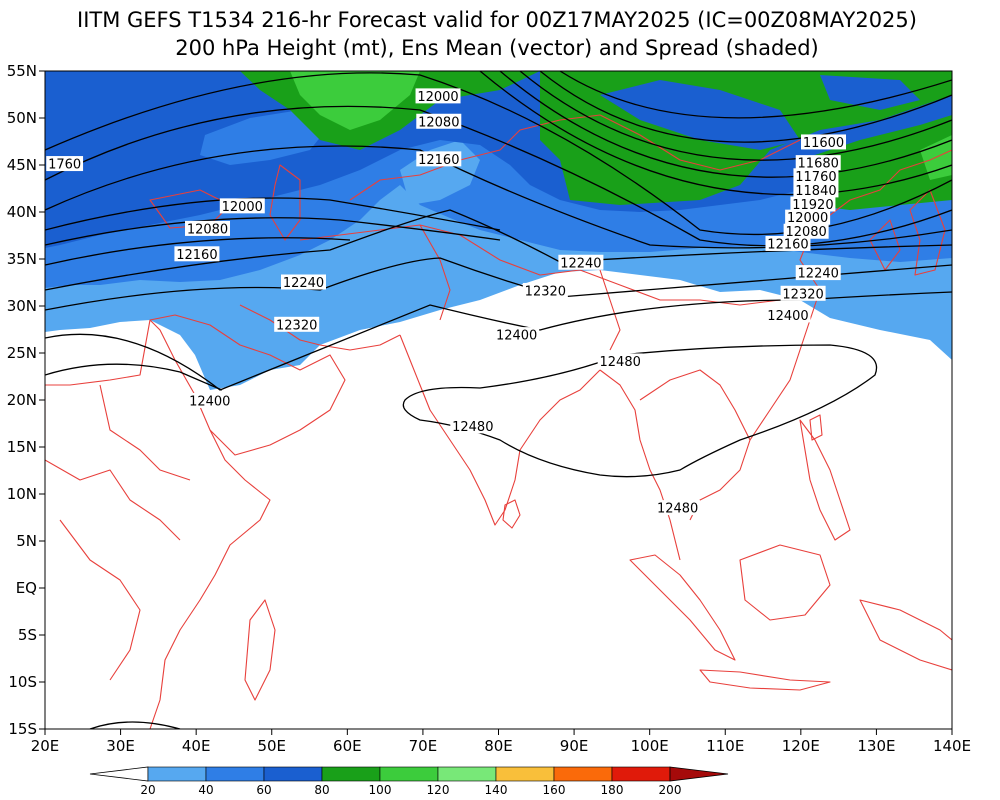 This screenshot has width=1000, height=800. Describe the element at coordinates (247, 385) in the screenshot. I see `red-sea-arabia` at that location.